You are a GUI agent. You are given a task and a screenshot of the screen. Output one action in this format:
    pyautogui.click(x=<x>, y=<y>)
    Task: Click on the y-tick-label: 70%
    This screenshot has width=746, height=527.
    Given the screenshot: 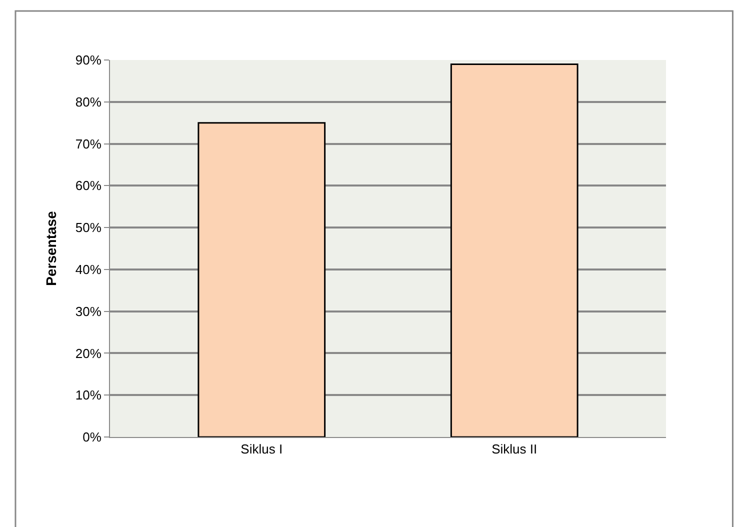 What is the action you would take?
    pyautogui.click(x=88, y=144)
    